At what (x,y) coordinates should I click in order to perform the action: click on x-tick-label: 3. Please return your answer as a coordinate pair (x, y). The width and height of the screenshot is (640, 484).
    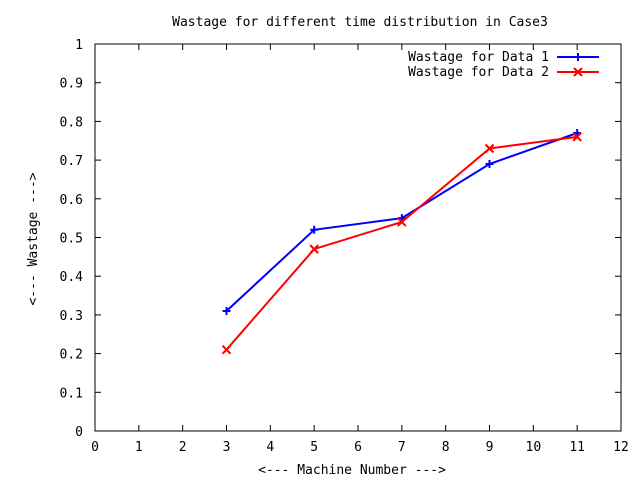
    Looking at the image, I should click on (227, 447).